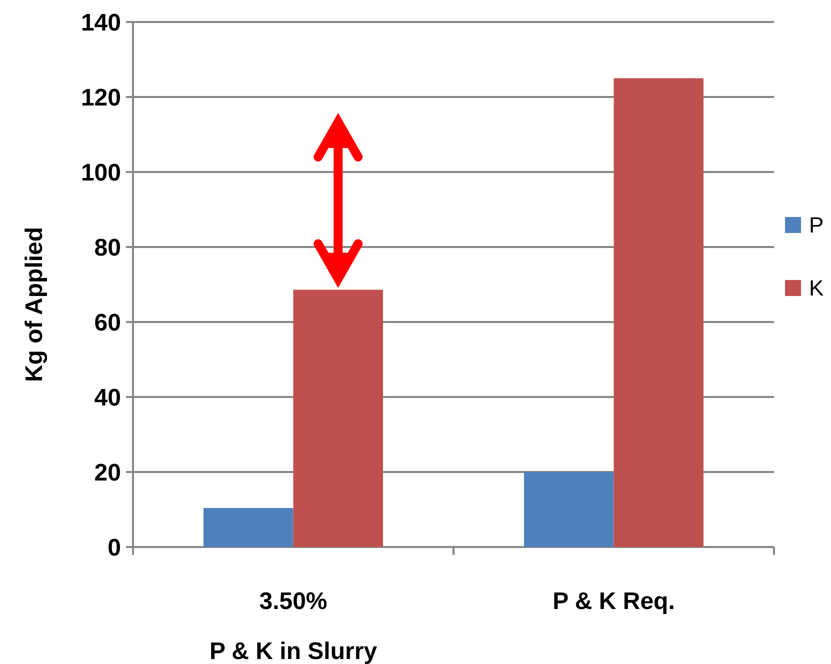  I want to click on x-tick-label: 3.50% P & K in Slurry, so click(293, 626).